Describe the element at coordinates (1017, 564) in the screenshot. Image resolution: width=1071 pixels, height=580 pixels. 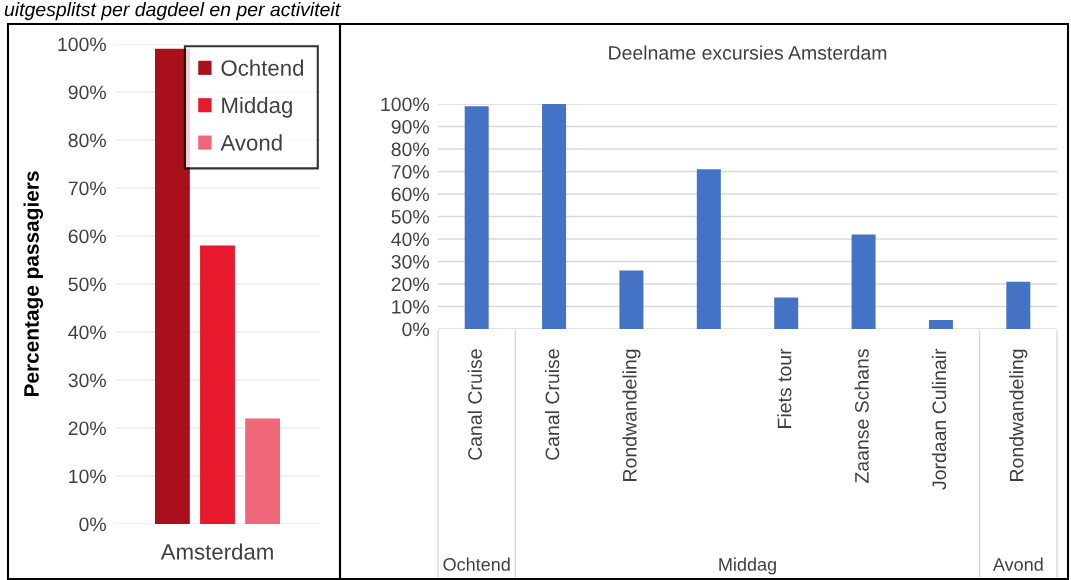
I see `text: Avond` at that location.